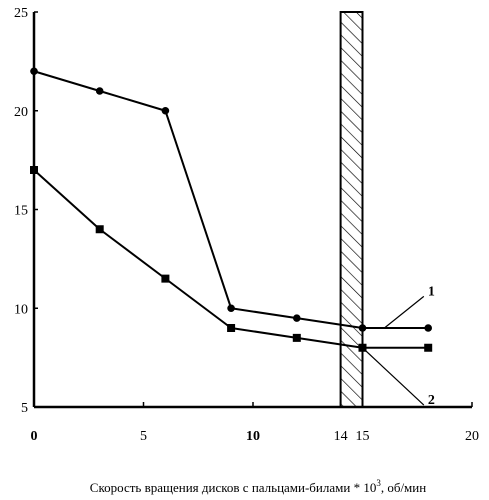 The width and height of the screenshot is (489, 500). I want to click on x-axis-title-superscript: 3, so click(378, 483).